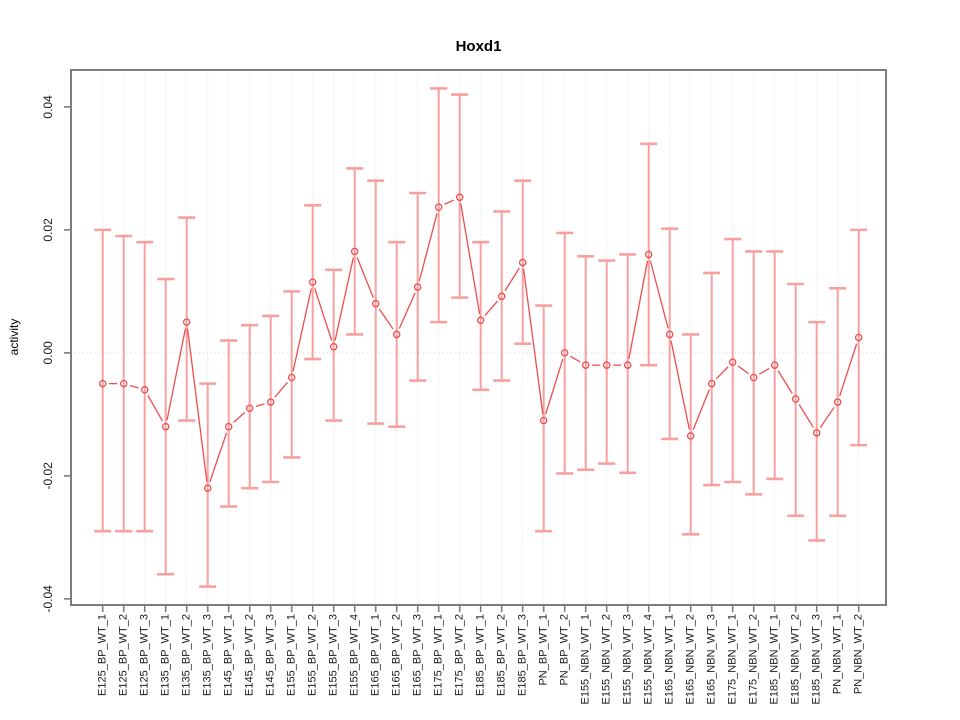 The width and height of the screenshot is (960, 720). Describe the element at coordinates (313, 655) in the screenshot. I see `x-tick-label: E155_BP_WT_2` at that location.